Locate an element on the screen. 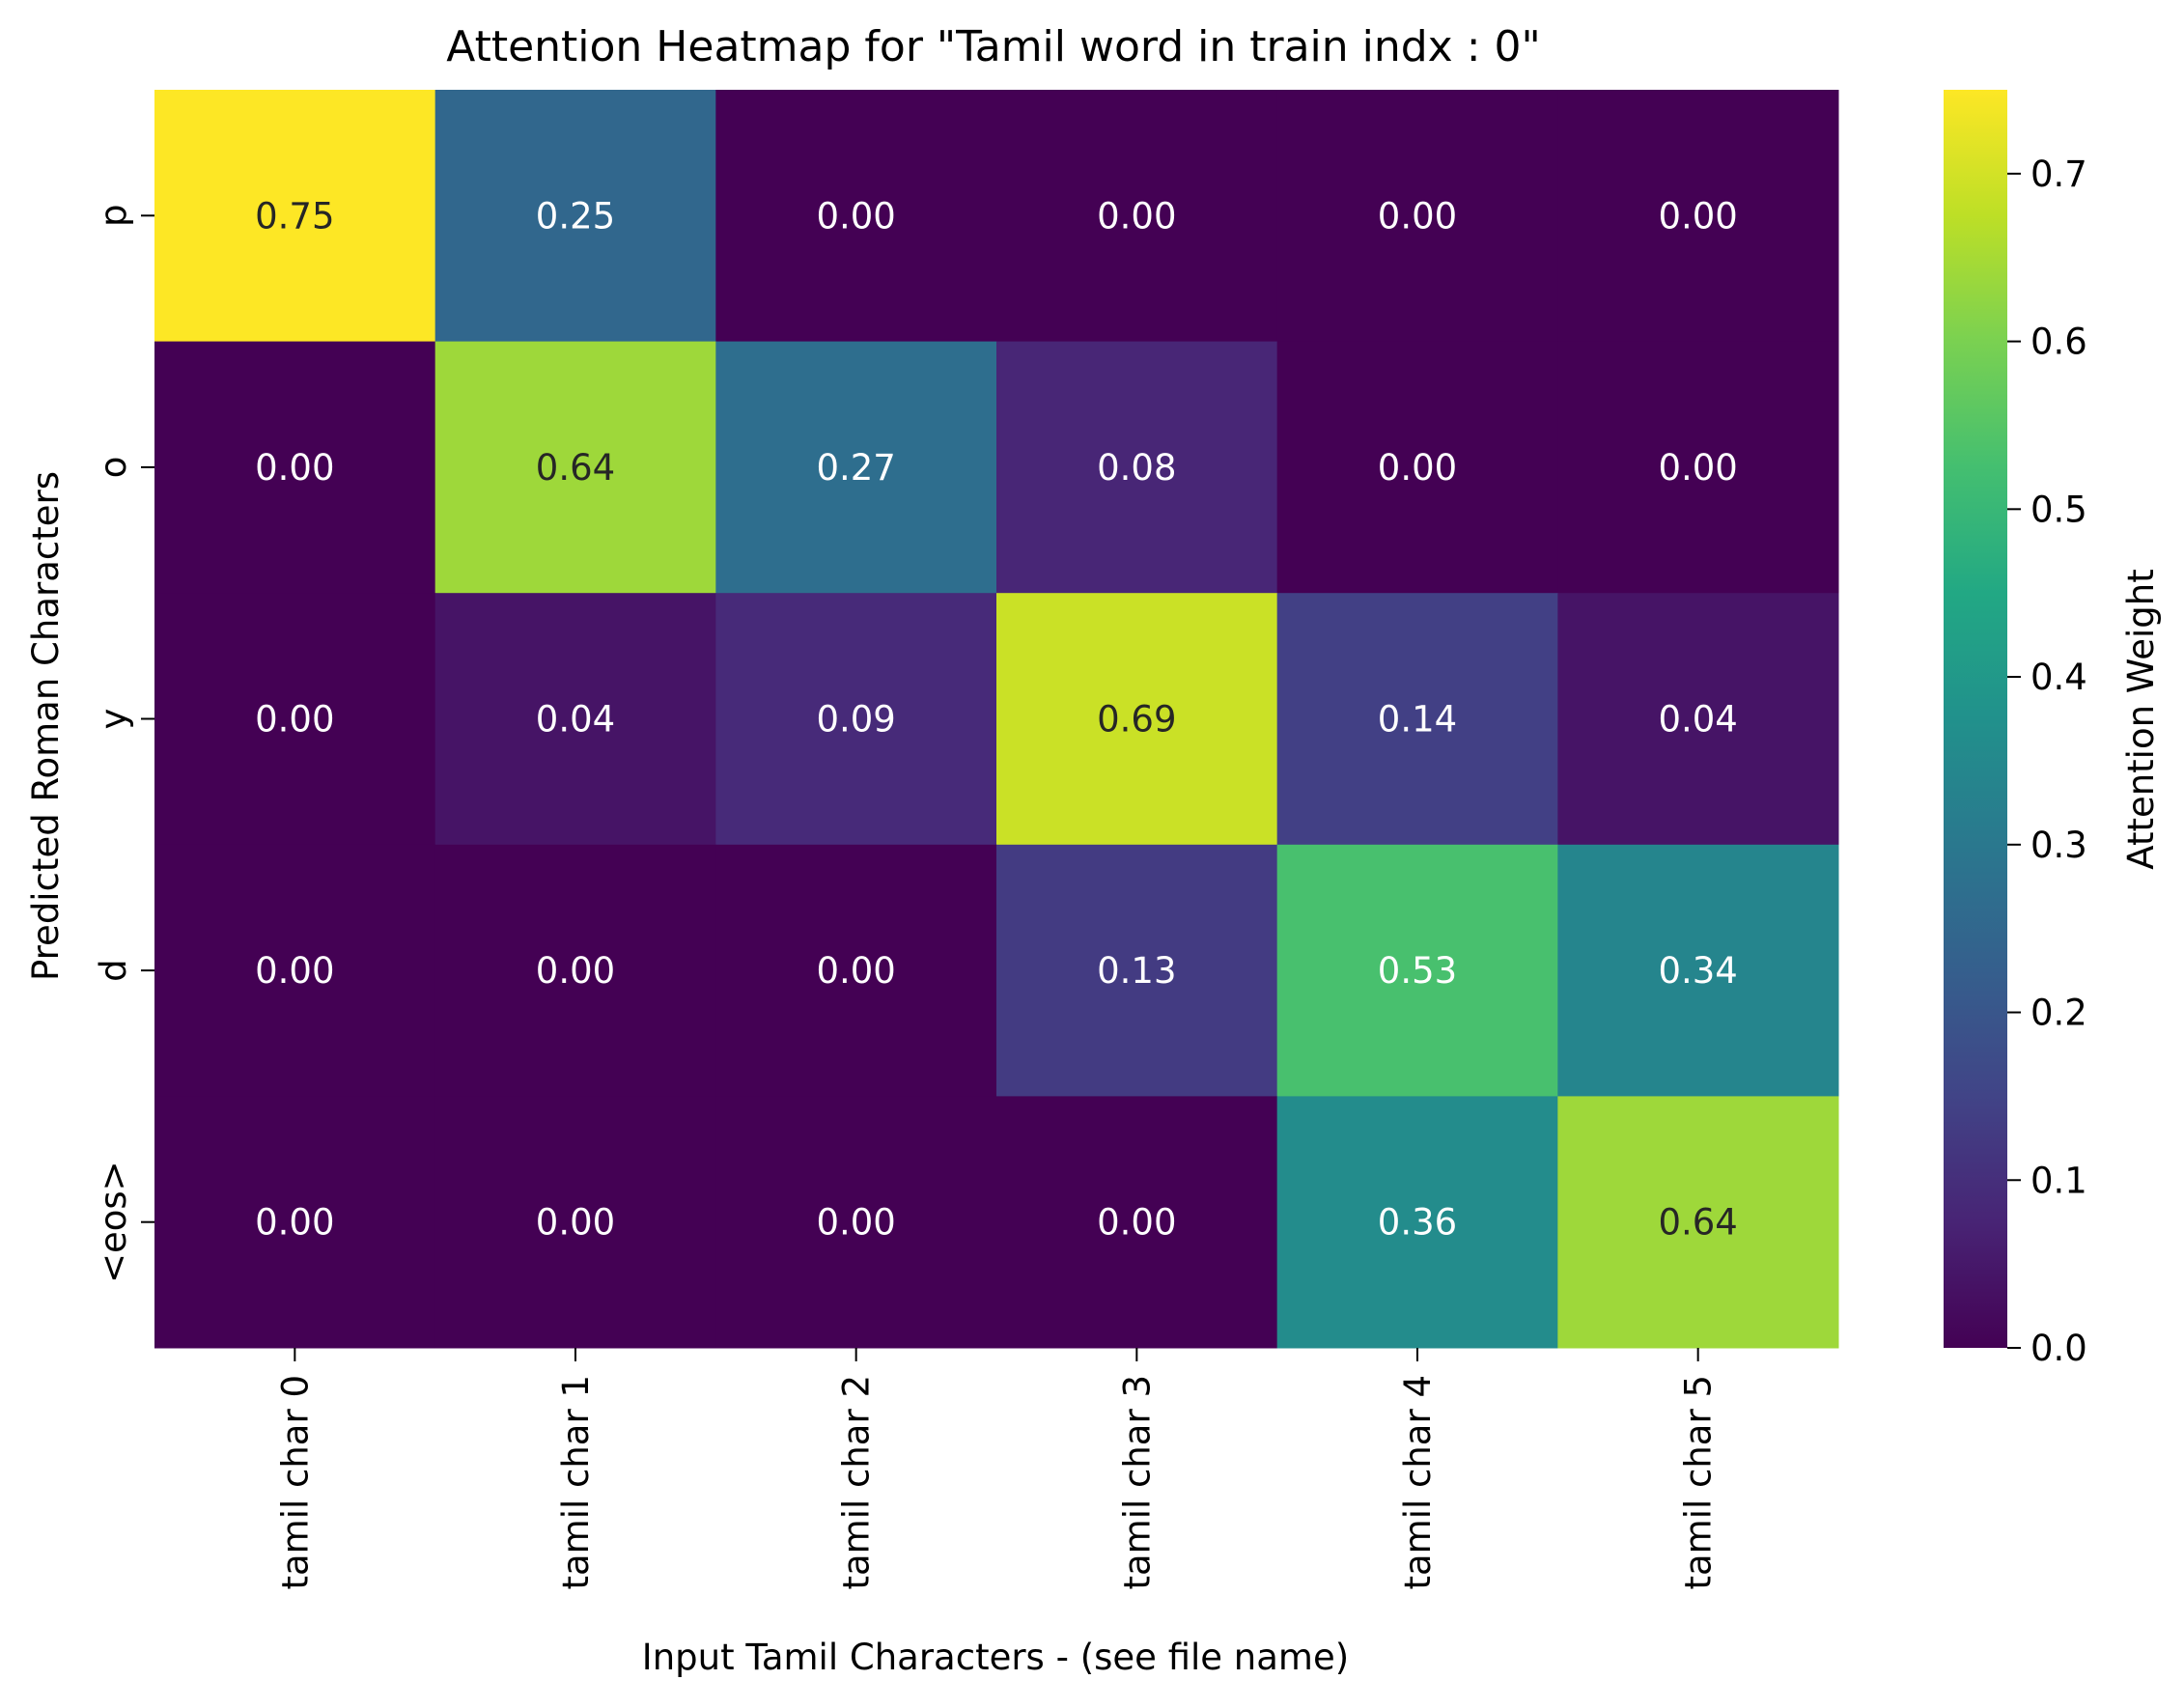 This screenshot has height=1708, width=2184. cell-value-label: 0.27 is located at coordinates (856, 468).